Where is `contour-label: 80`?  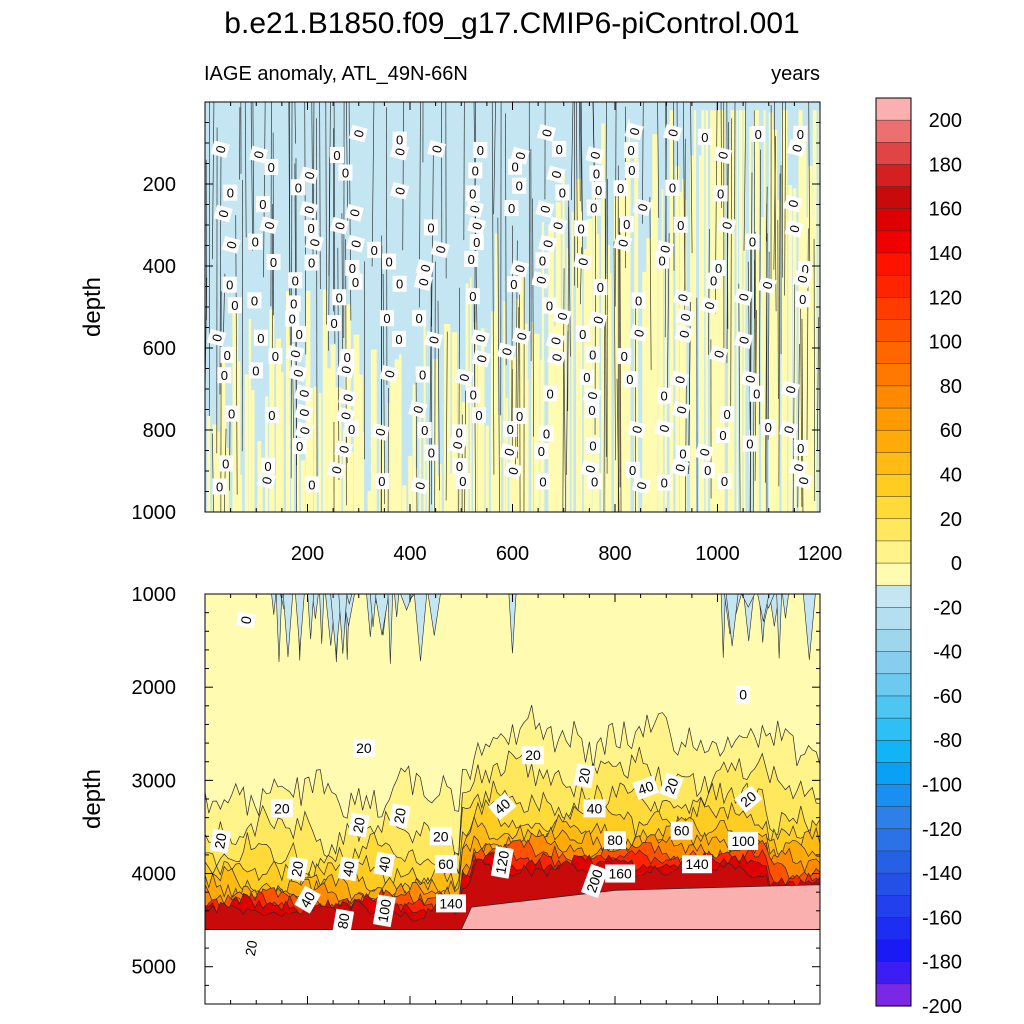 contour-label: 80 is located at coordinates (343, 921).